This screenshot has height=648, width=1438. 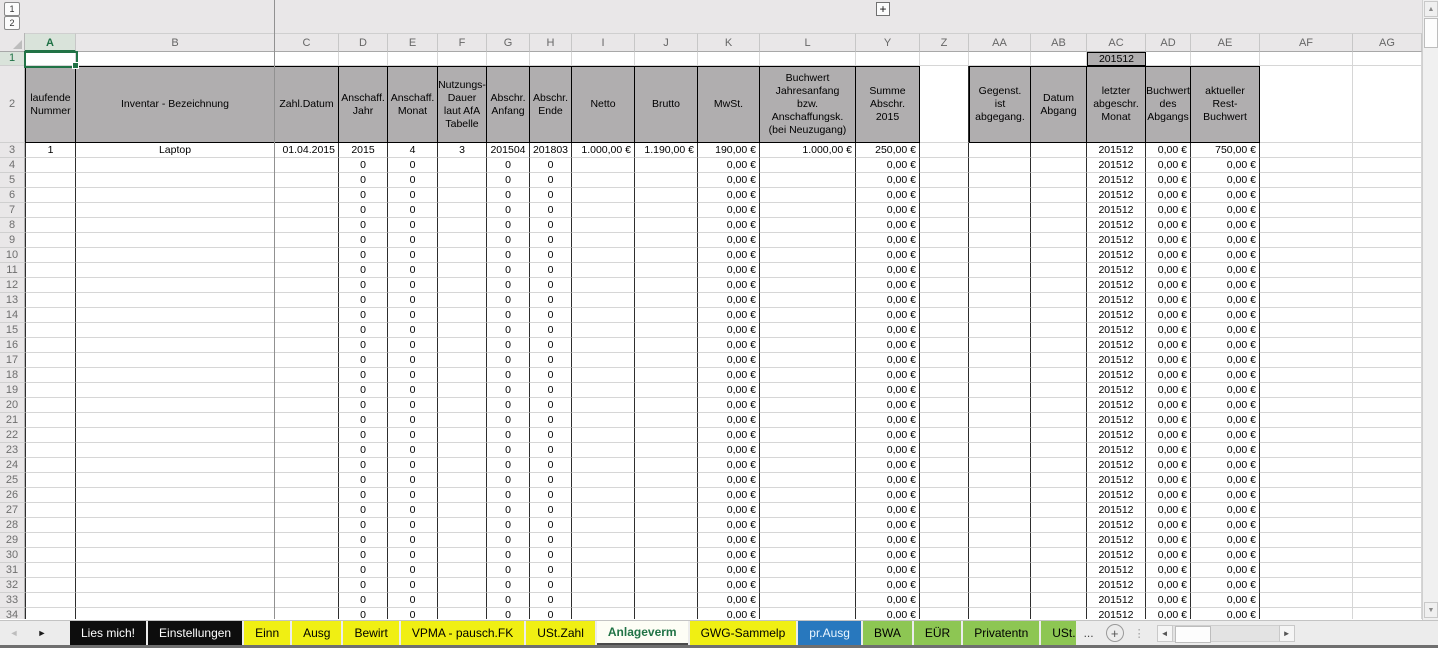 What do you see at coordinates (175, 330) in the screenshot?
I see `cell-B15` at bounding box center [175, 330].